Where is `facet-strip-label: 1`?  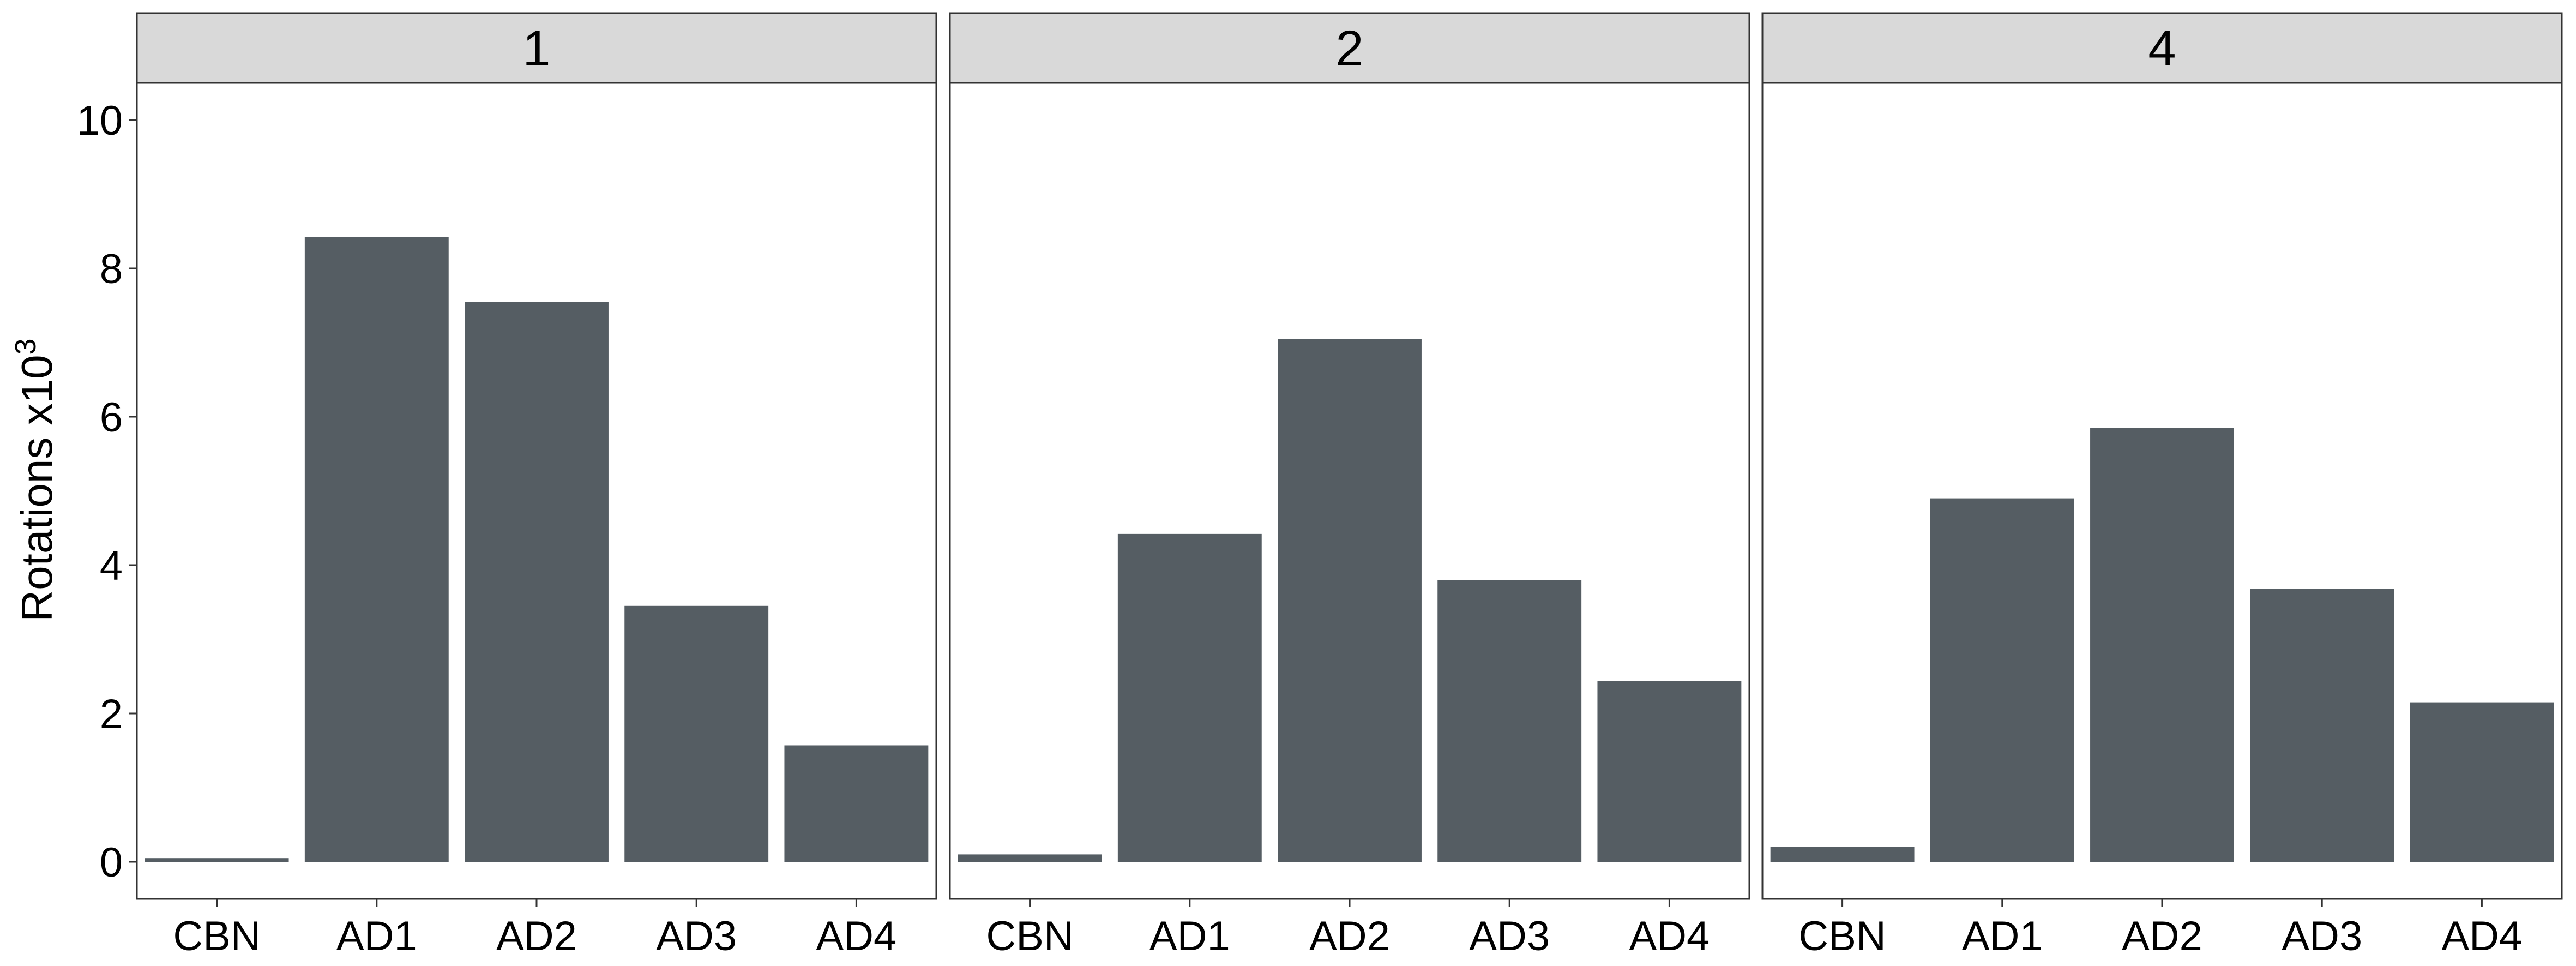 facet-strip-label: 1 is located at coordinates (536, 48).